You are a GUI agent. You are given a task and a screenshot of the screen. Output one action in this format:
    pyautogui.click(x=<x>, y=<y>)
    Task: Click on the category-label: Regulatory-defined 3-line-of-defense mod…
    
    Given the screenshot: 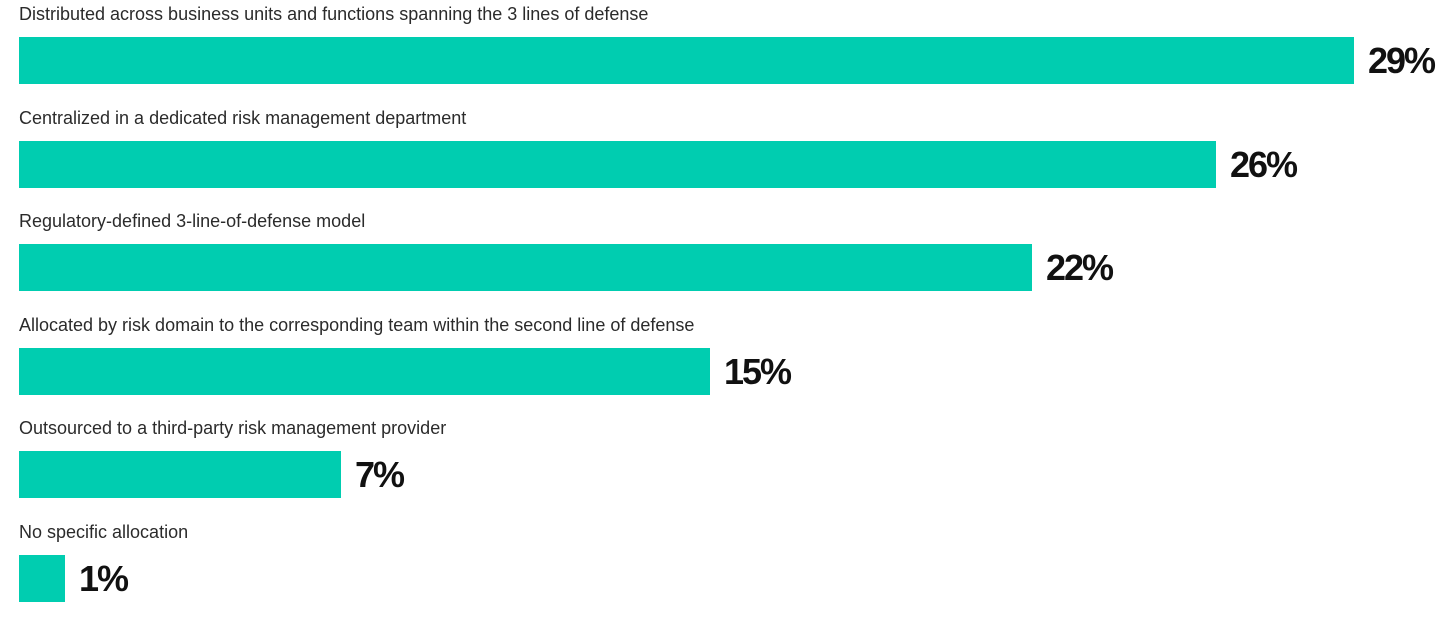 What is the action you would take?
    pyautogui.click(x=192, y=221)
    